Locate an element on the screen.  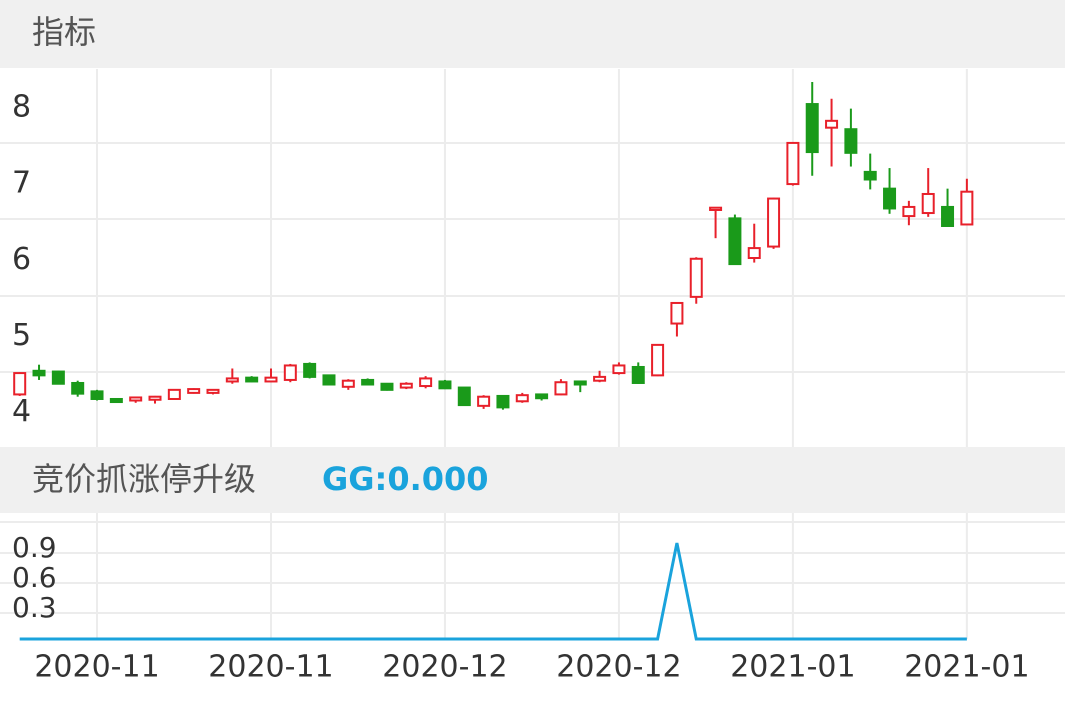
y-tick-label: 0.6 is located at coordinates (34, 577).